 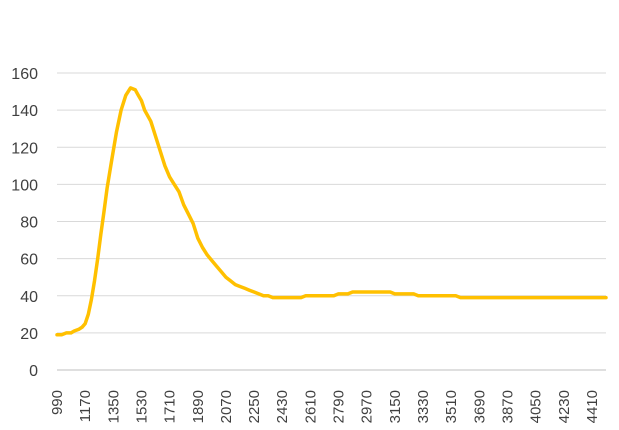 I want to click on y-tick-label: 160, so click(x=24, y=74).